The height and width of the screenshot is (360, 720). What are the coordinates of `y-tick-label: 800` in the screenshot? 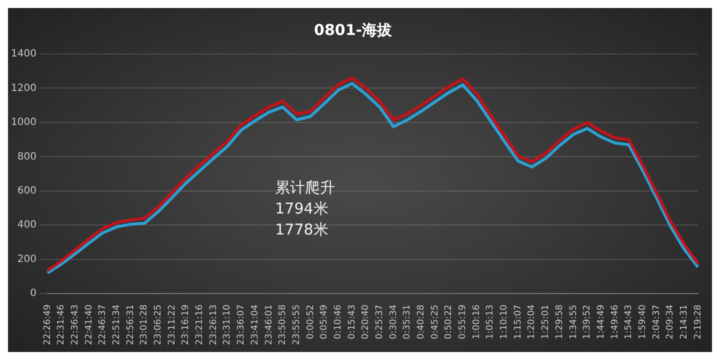 It's located at (26, 156).